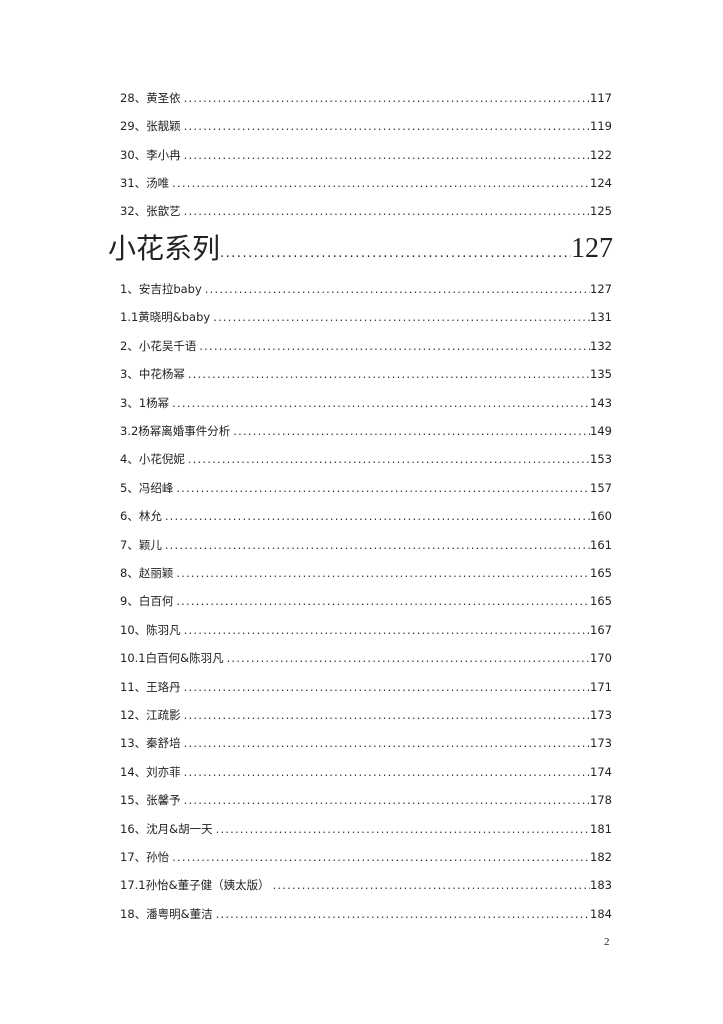  I want to click on toc-entry: 29、张靓颖 119, so click(366, 124).